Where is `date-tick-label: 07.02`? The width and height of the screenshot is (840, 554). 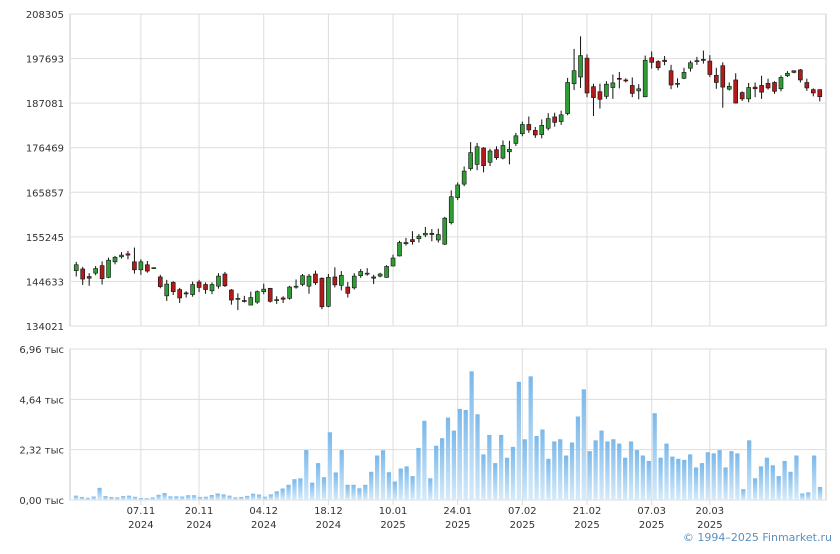 date-tick-label: 07.02 is located at coordinates (522, 511).